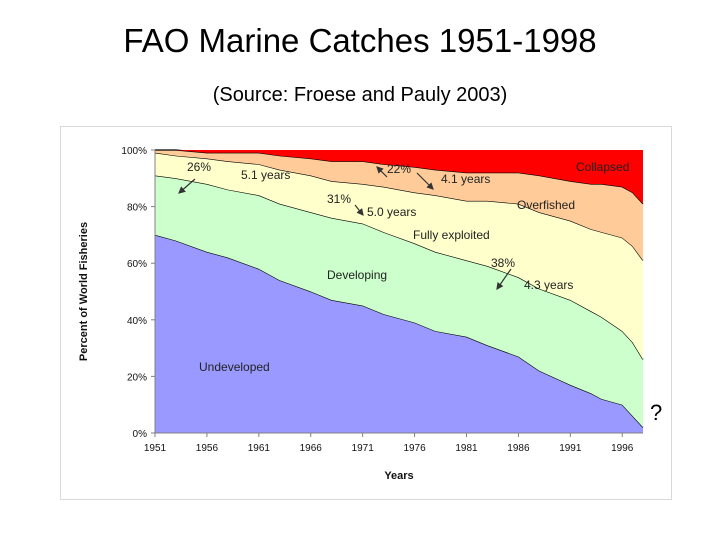 The height and width of the screenshot is (540, 720). Describe the element at coordinates (656, 412) in the screenshot. I see `question-mark: ?` at that location.